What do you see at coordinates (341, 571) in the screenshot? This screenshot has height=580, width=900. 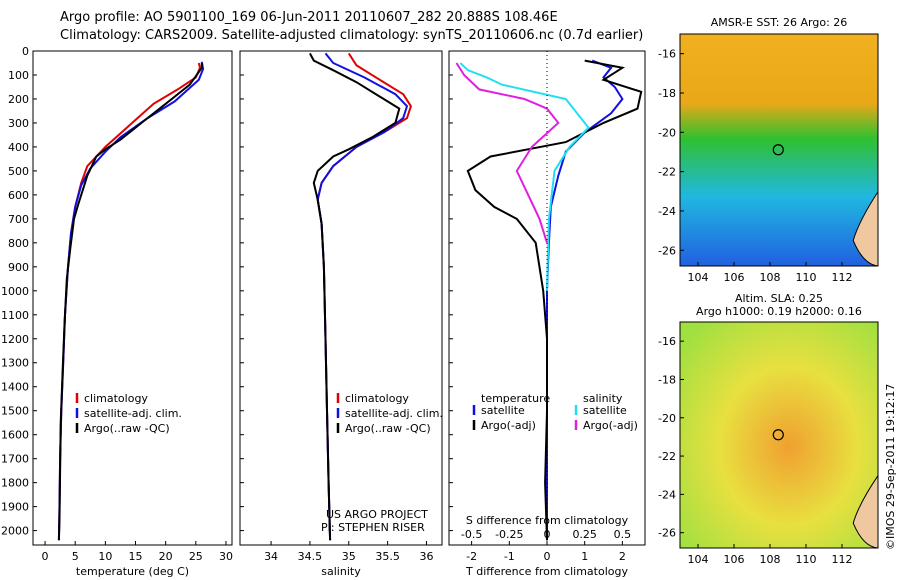 I see `salinity-xlabel: salinity` at bounding box center [341, 571].